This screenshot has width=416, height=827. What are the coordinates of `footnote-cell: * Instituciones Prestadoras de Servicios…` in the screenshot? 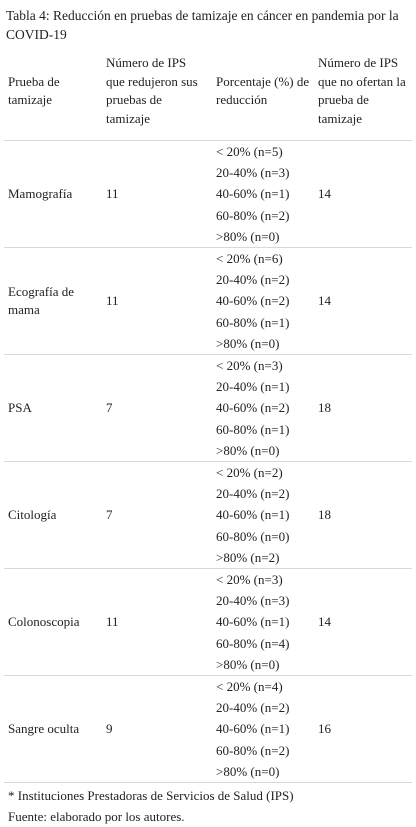 It's located at (208, 804).